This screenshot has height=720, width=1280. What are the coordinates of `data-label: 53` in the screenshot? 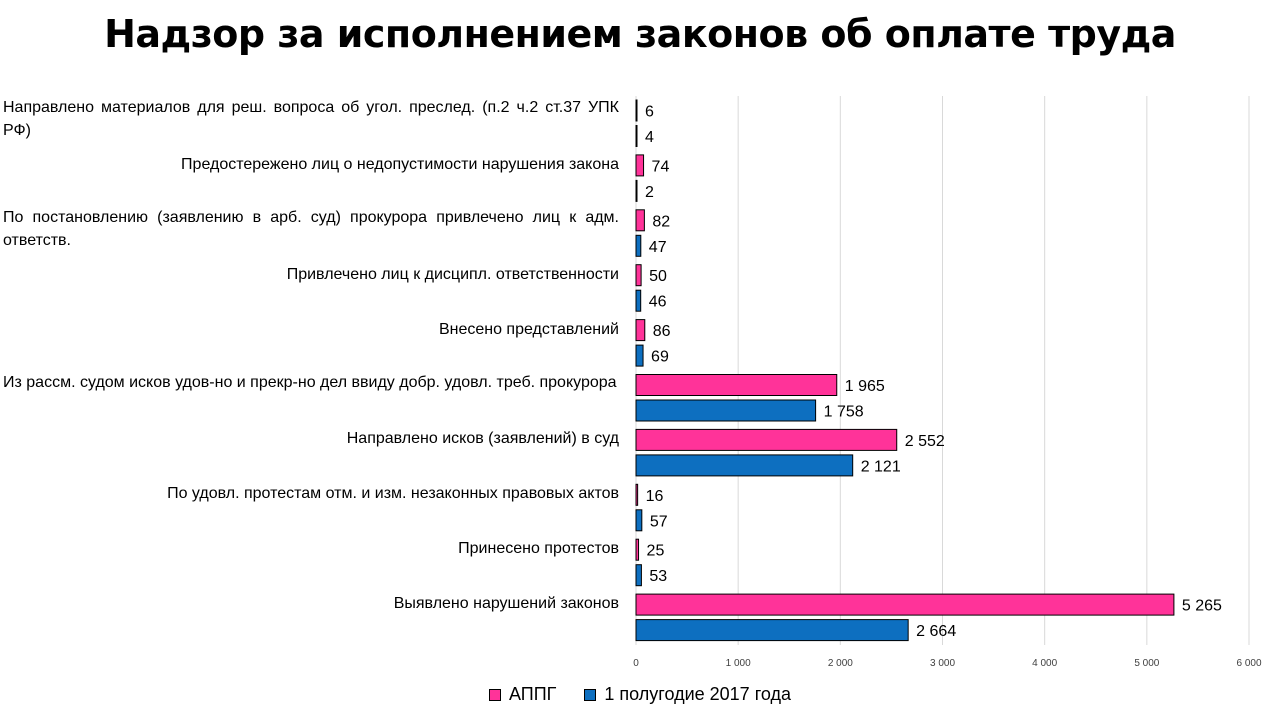 It's located at (658, 576).